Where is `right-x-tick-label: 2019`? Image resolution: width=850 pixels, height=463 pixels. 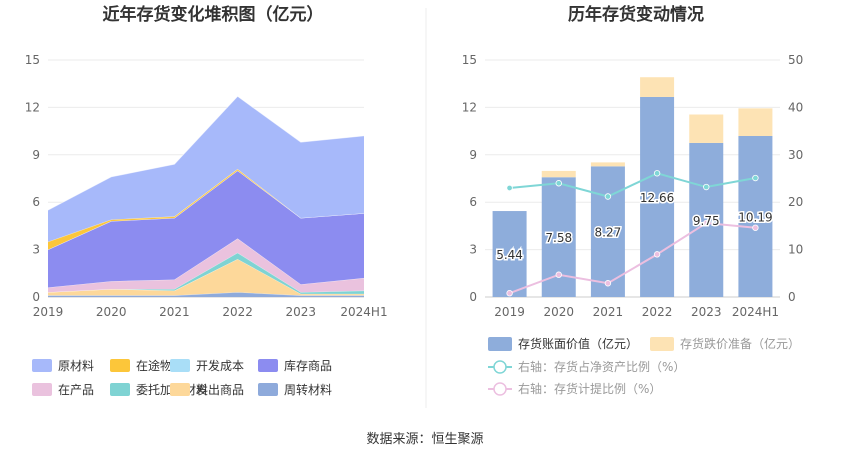
right-x-tick-label: 2019 is located at coordinates (509, 312).